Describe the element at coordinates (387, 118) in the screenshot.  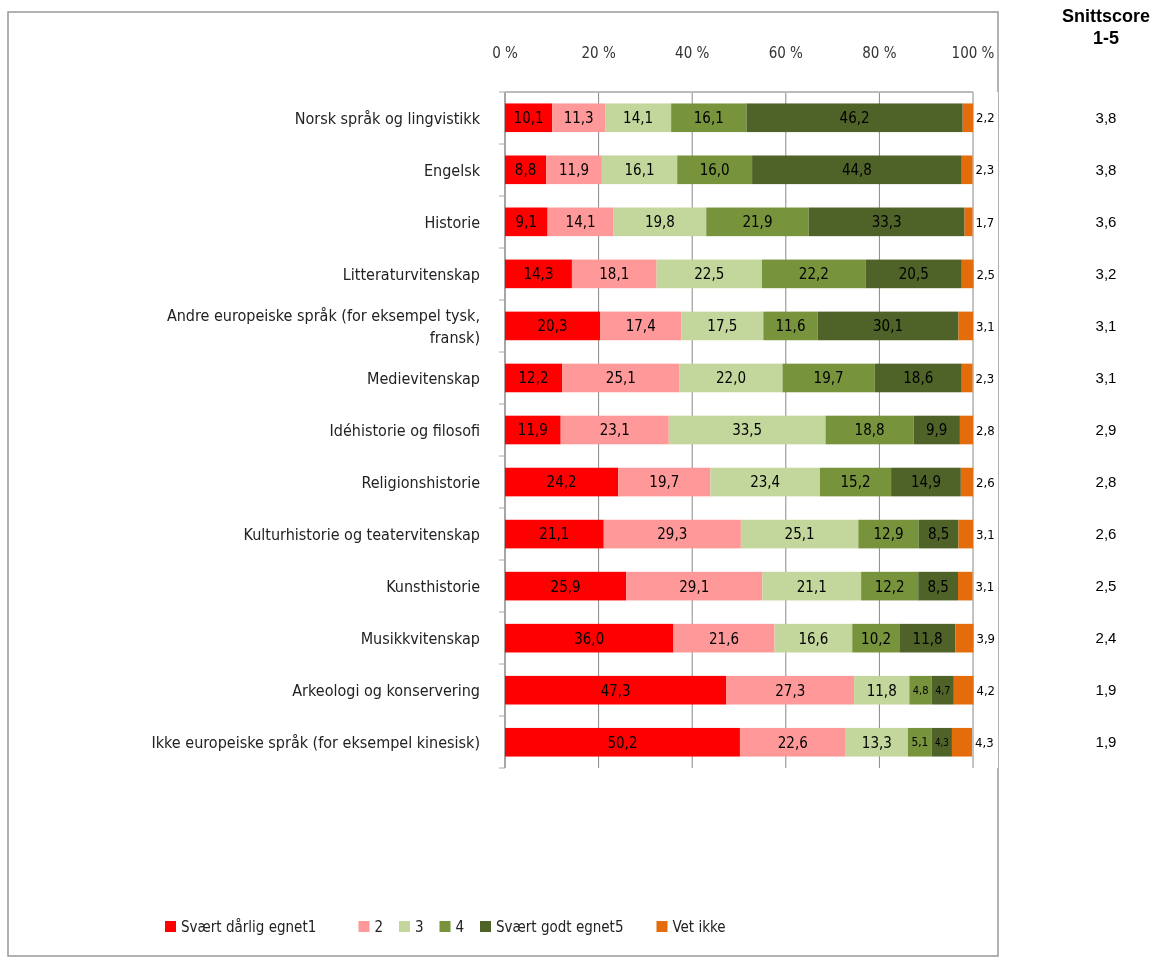
I see `y-tick-label: Norsk språk og lingvistikk` at that location.